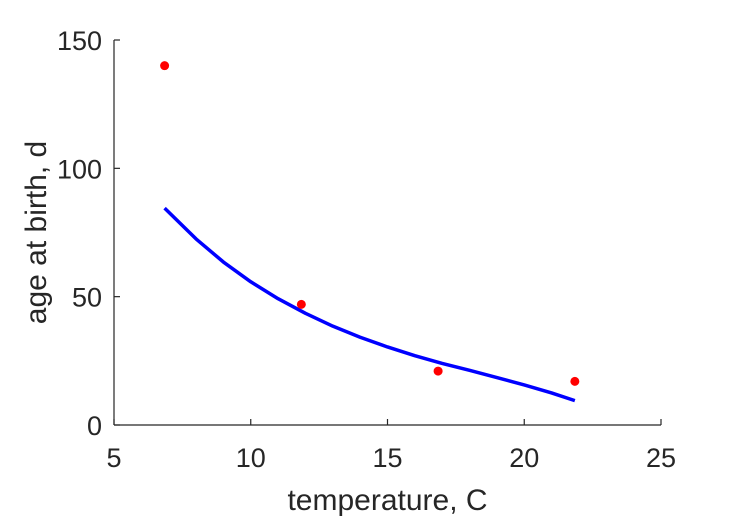 The image size is (729, 521). Describe the element at coordinates (387, 500) in the screenshot. I see `x-axis-title: temperature, C` at that location.